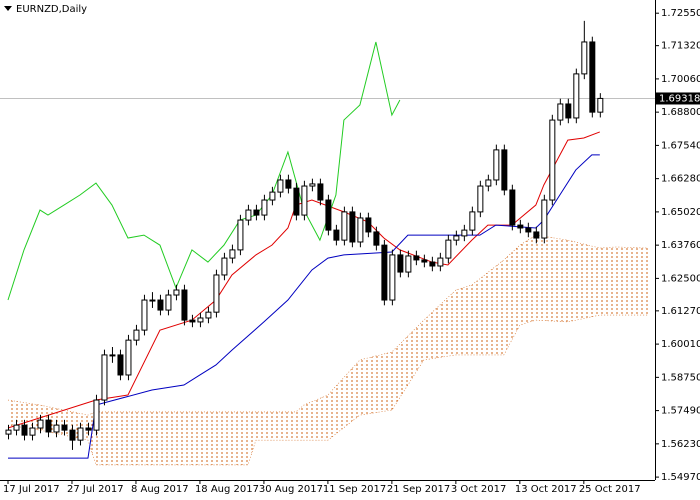 The width and height of the screenshot is (700, 500). What do you see at coordinates (680, 377) in the screenshot?
I see `y-tick-label: 1.58750` at bounding box center [680, 377].